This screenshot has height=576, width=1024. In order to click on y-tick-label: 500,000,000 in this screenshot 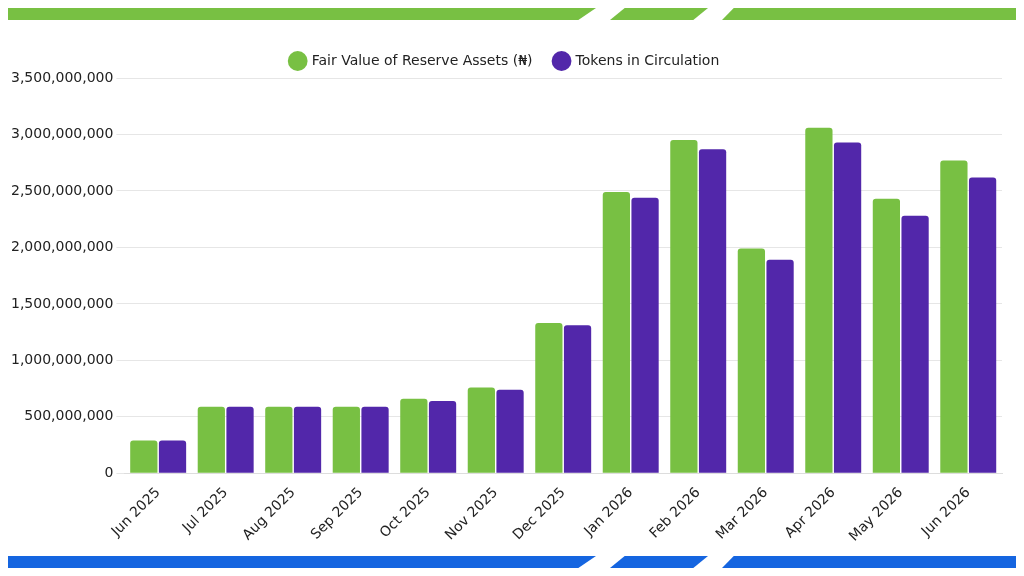, I will do `click(69, 415)`.